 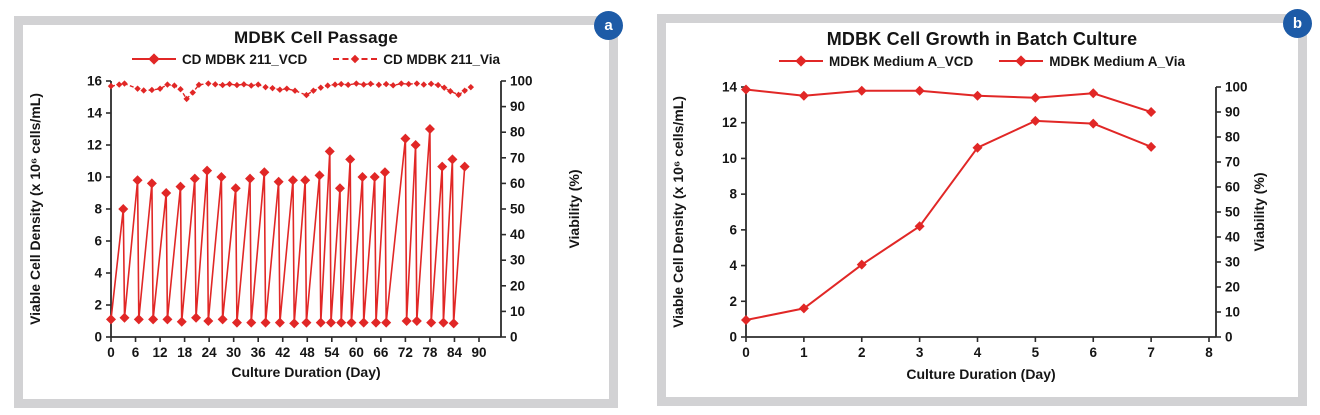 I want to click on svg-text: 72, so click(x=405, y=352).